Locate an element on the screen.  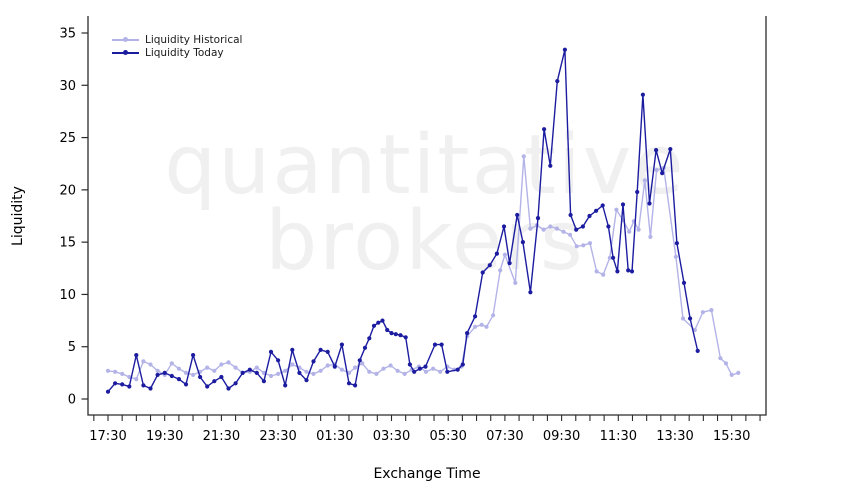
x-tick-label: 15:30 is located at coordinates (731, 436).